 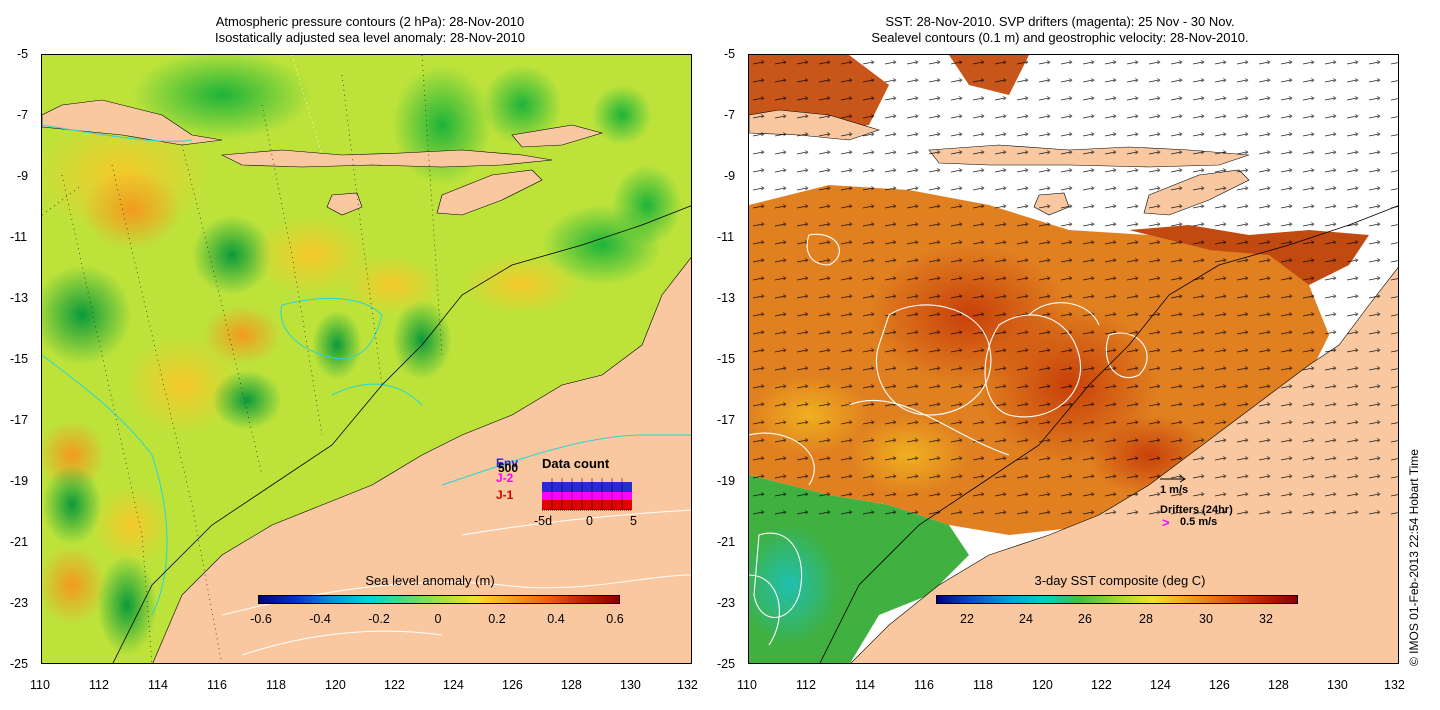 What do you see at coordinates (1166, 522) in the screenshot?
I see `drifter-marker-icon: >` at bounding box center [1166, 522].